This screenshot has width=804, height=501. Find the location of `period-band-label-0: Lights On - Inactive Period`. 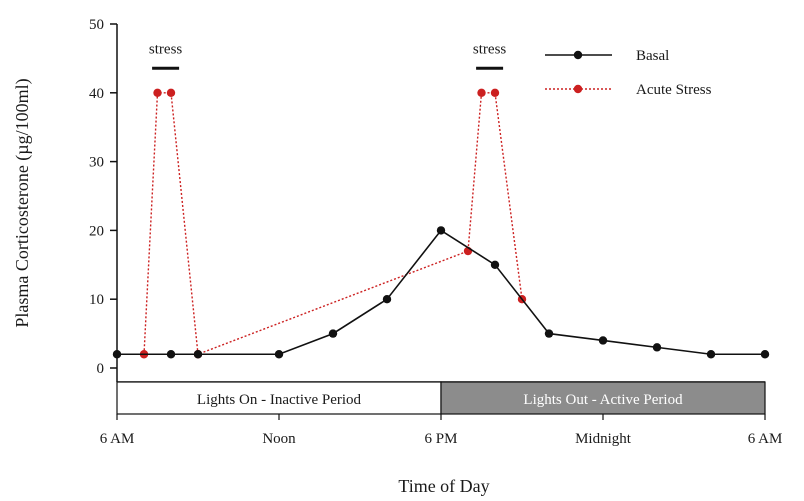

period-band-label-0: Lights On - Inactive Period is located at coordinates (279, 400).